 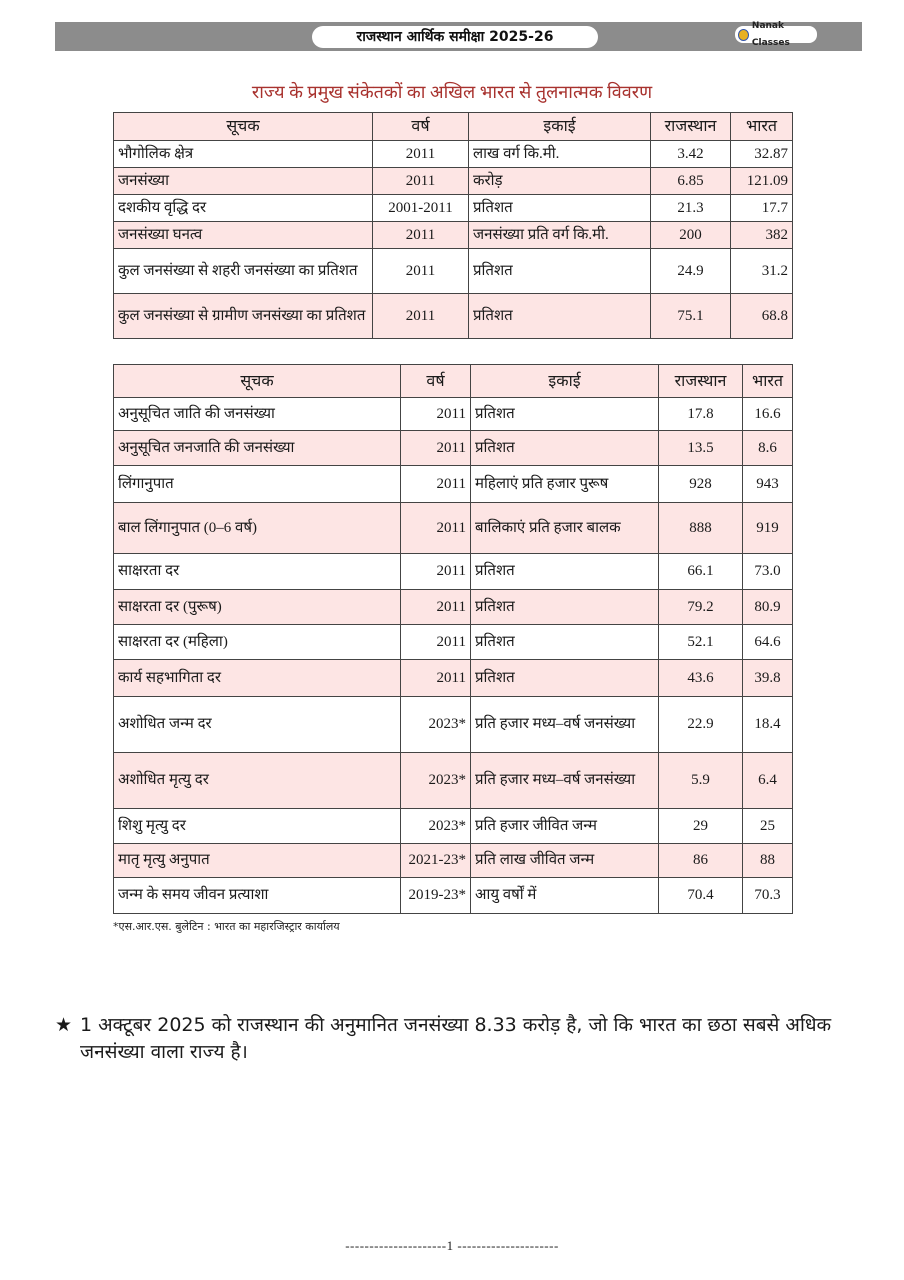 What do you see at coordinates (743, 34) in the screenshot?
I see `logo-icon` at bounding box center [743, 34].